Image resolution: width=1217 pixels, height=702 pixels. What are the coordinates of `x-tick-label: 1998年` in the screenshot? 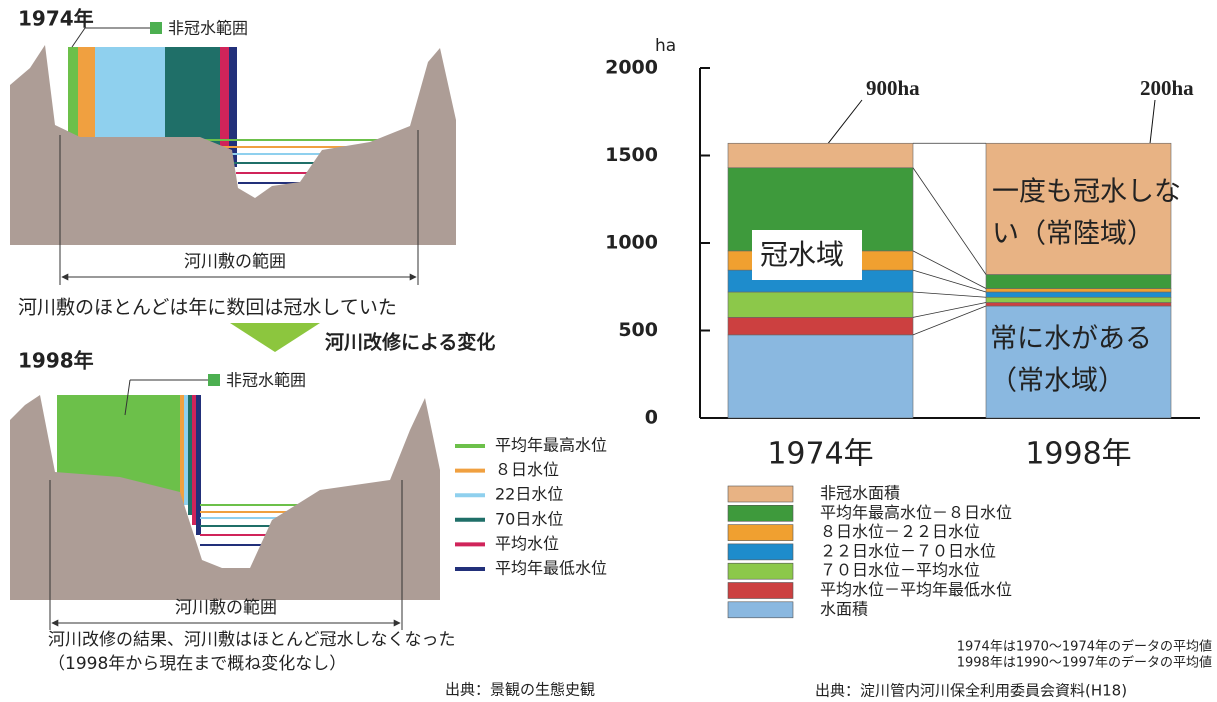 It's located at (1078, 454).